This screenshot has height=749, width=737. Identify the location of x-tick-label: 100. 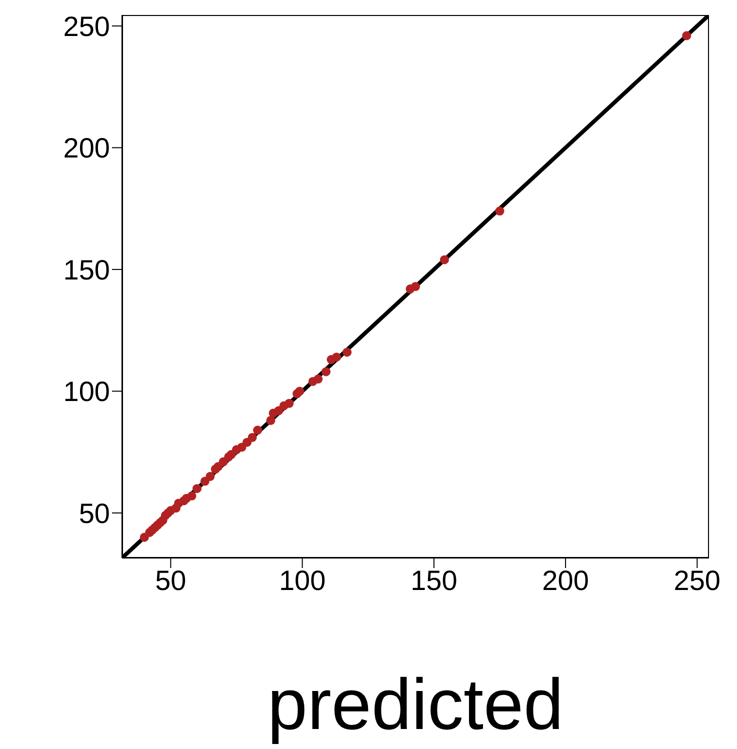
(302, 580).